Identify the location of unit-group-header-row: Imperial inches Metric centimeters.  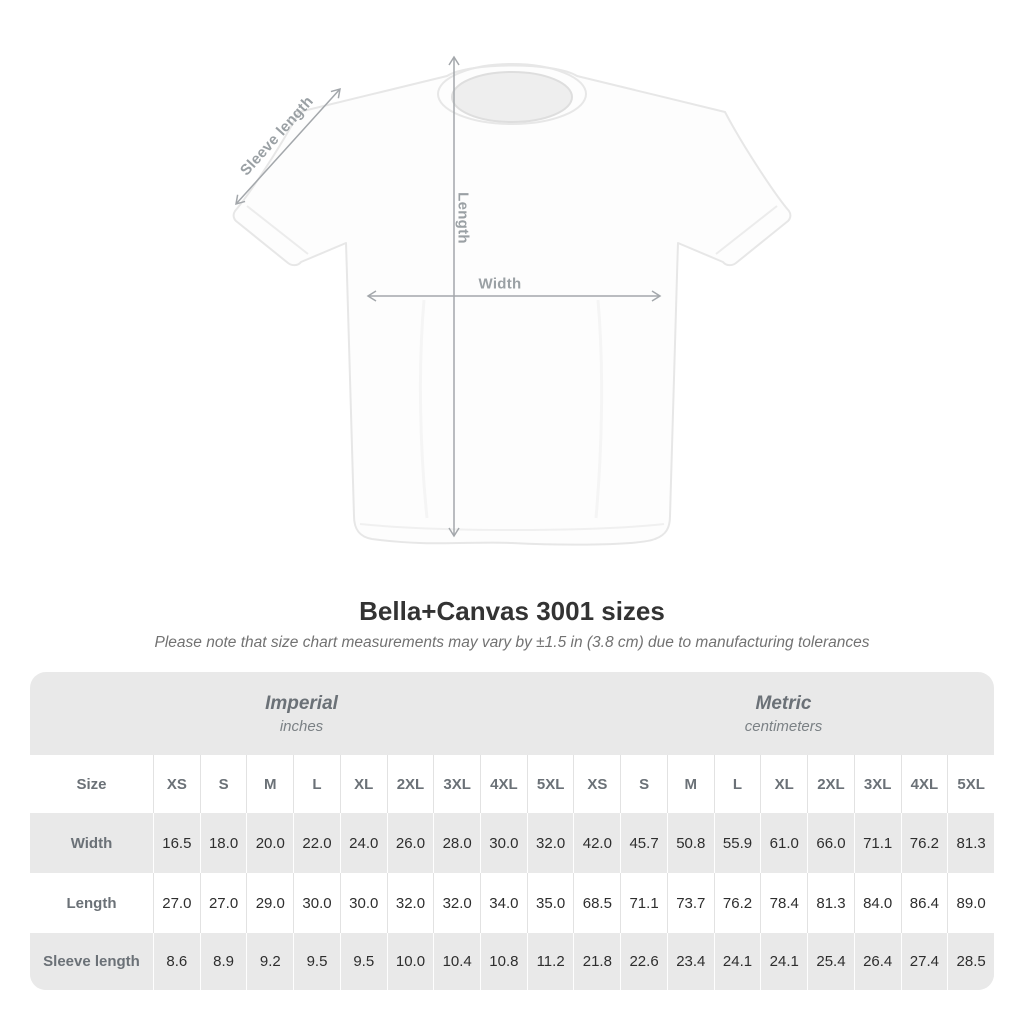
(512, 713).